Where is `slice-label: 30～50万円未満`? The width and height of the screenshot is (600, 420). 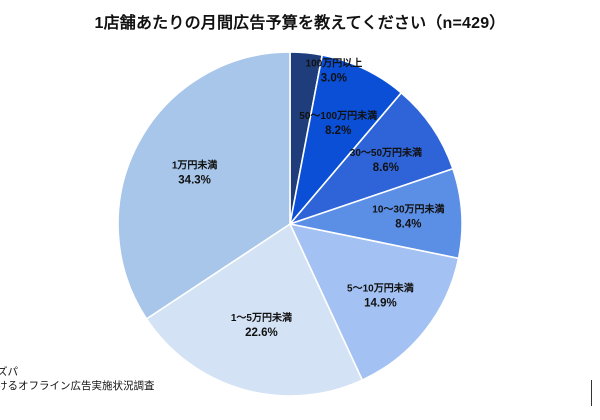 slice-label: 30～50万円未満 is located at coordinates (386, 152).